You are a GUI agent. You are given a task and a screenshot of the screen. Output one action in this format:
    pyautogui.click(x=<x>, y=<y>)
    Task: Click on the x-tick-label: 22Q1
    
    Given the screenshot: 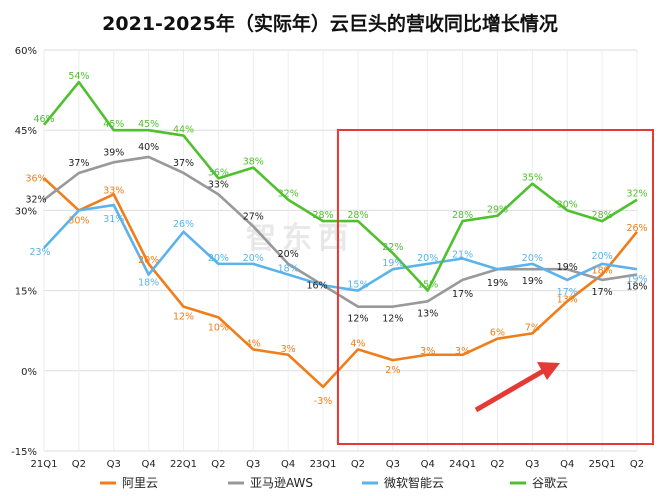 What is the action you would take?
    pyautogui.click(x=183, y=464)
    